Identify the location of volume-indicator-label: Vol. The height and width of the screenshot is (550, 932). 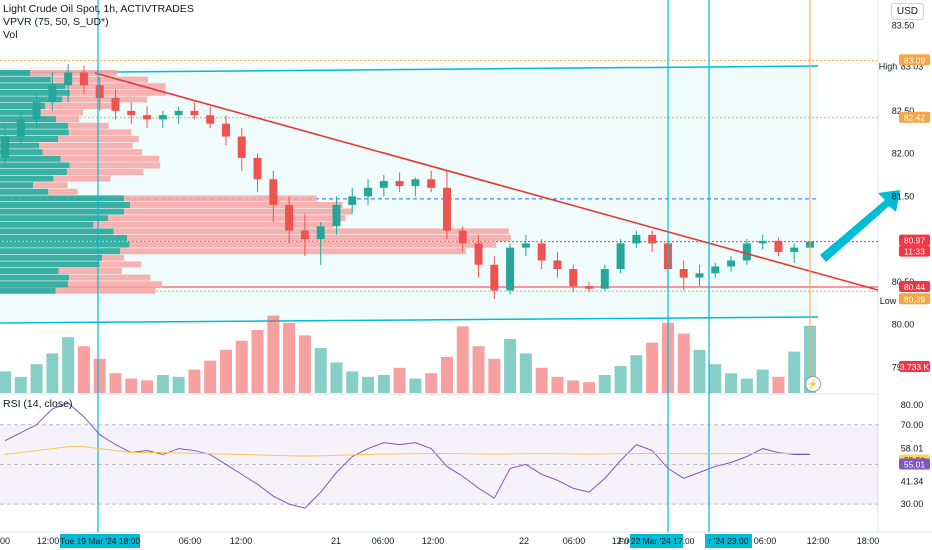
(10, 35).